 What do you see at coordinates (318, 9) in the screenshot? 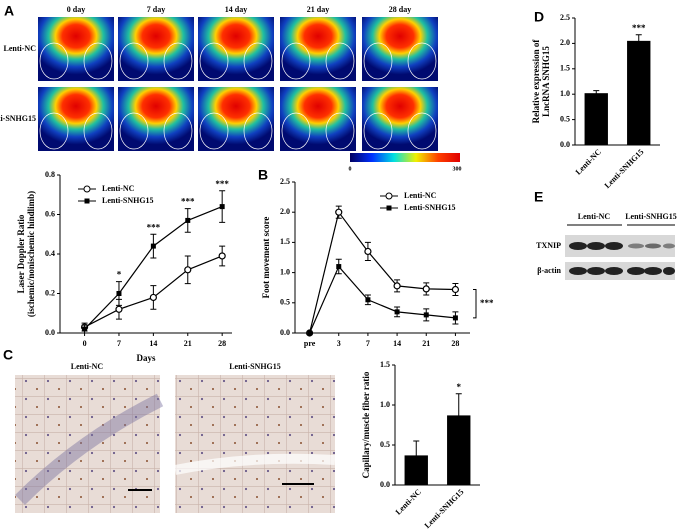
I see `column-label: 21 day` at bounding box center [318, 9].